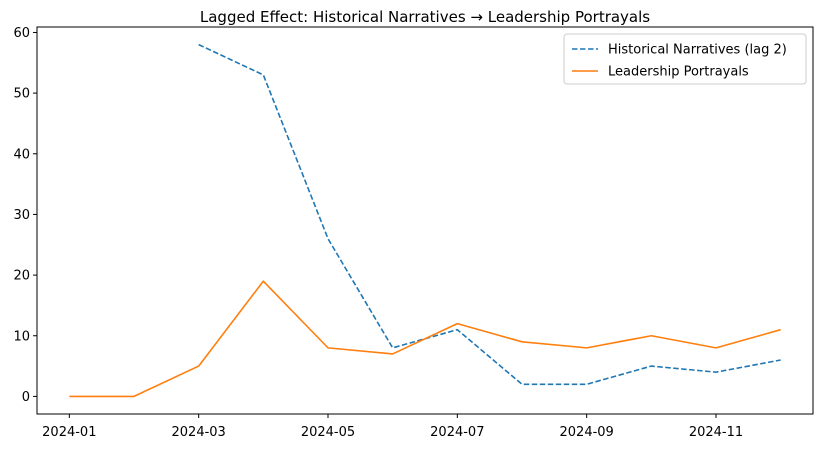 The image size is (822, 449). I want to click on legend-label: Leadership Portrayals, so click(678, 72).